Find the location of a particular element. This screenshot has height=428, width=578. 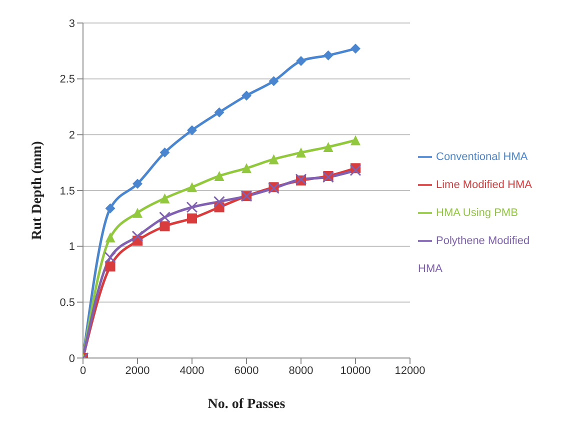

legend-label: Lime Modified HMA is located at coordinates (484, 185).